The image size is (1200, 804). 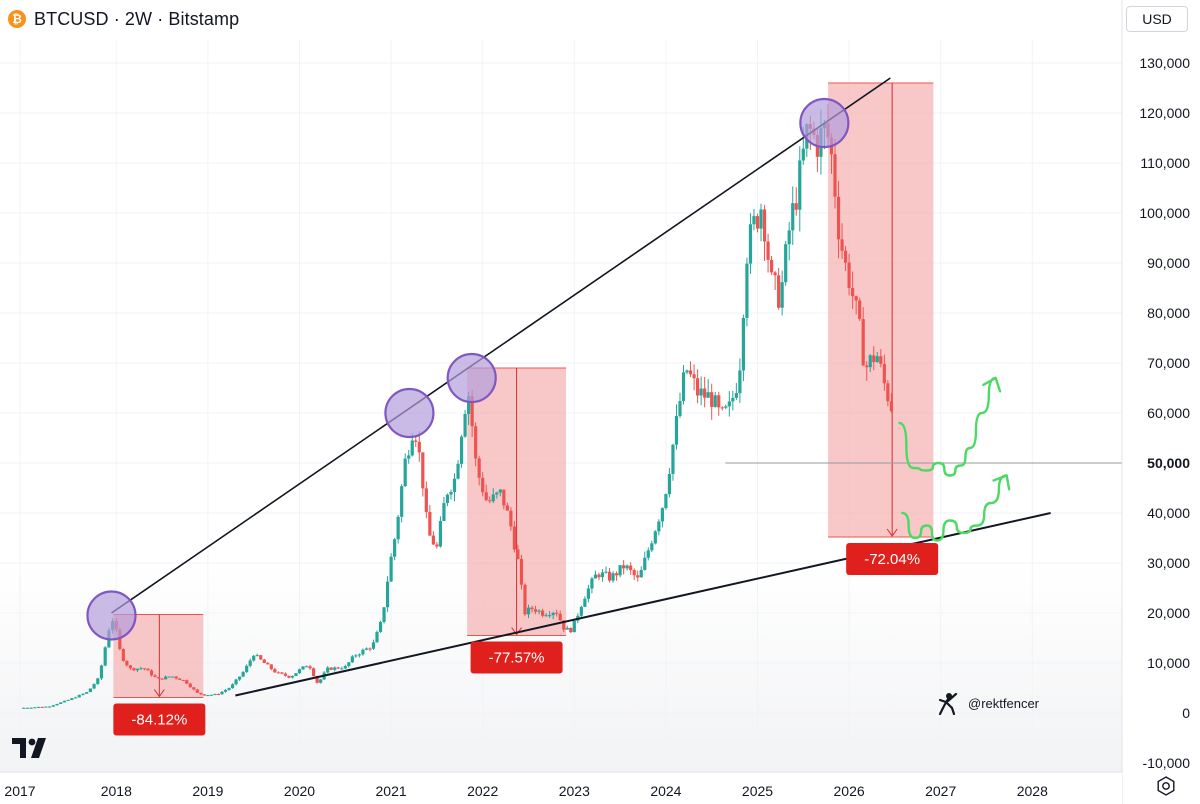 What do you see at coordinates (940, 791) in the screenshot?
I see `x-tick-label: 2027` at bounding box center [940, 791].